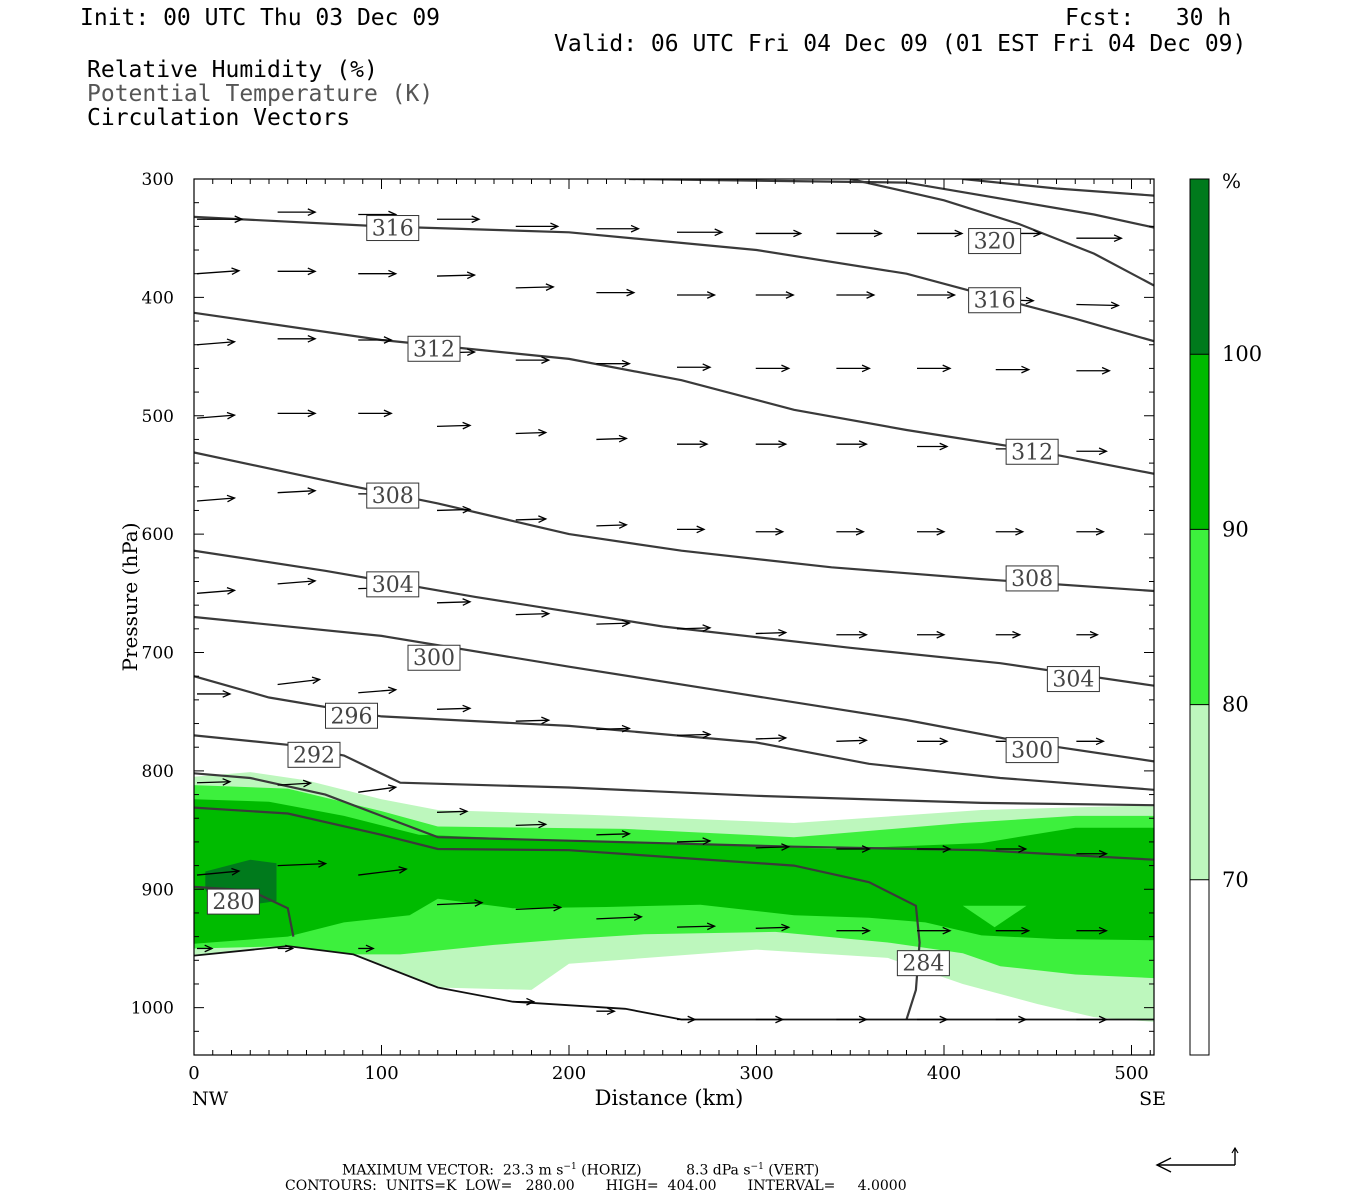 The height and width of the screenshot is (1200, 1350). I want to click on colorbar-segment, so click(1199, 792).